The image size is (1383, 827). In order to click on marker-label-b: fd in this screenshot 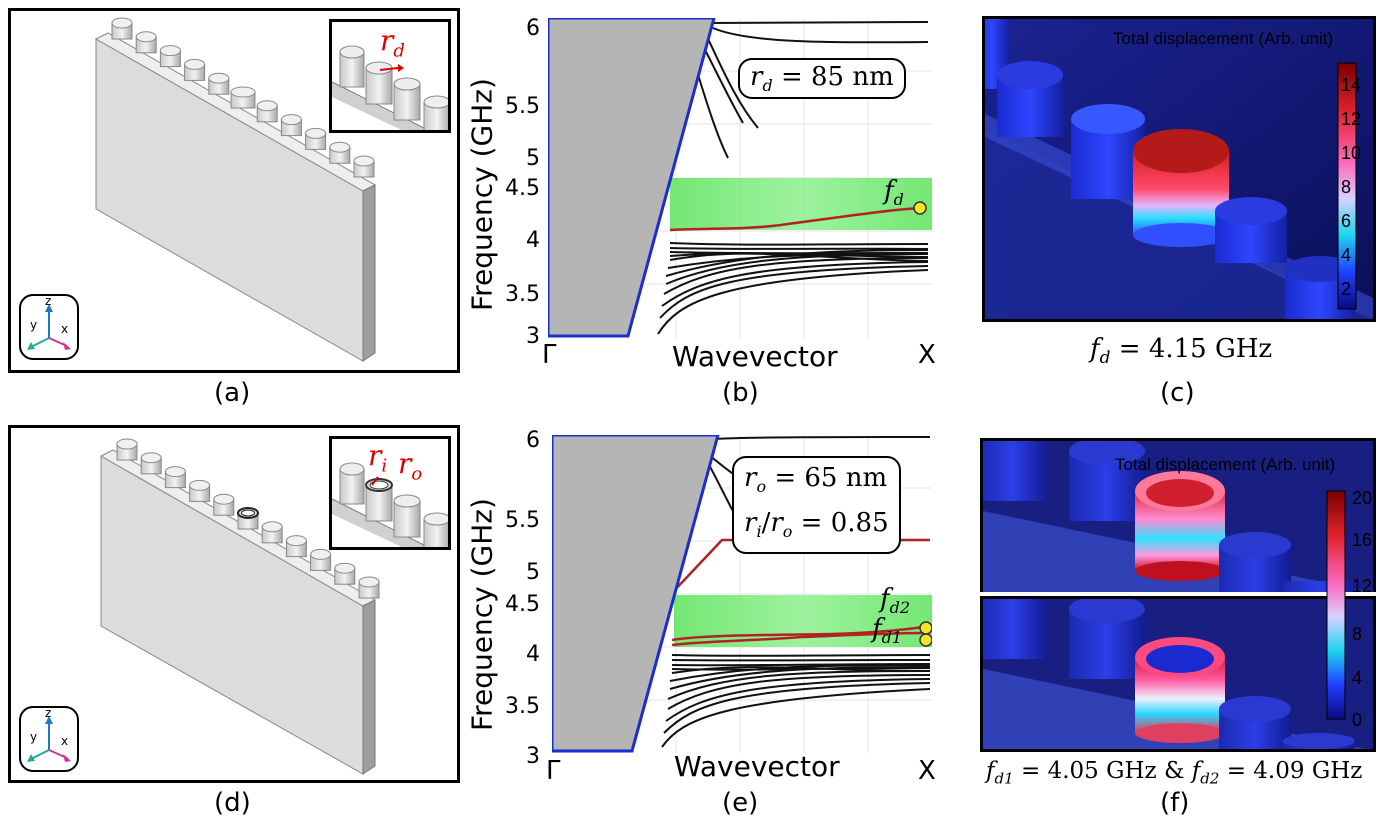, I will do `click(894, 193)`.